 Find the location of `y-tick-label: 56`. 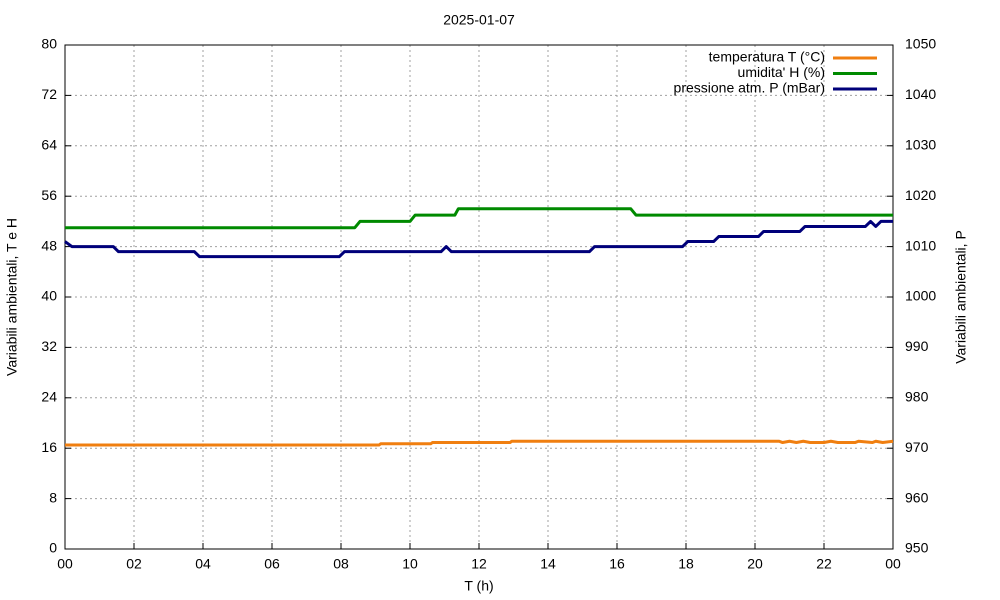

y-tick-label: 56 is located at coordinates (49, 195).